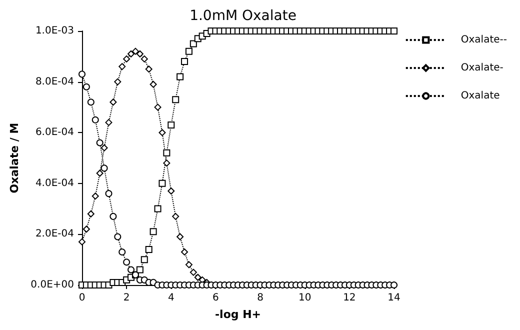  I want to click on x-tick-label: 4, so click(171, 298).